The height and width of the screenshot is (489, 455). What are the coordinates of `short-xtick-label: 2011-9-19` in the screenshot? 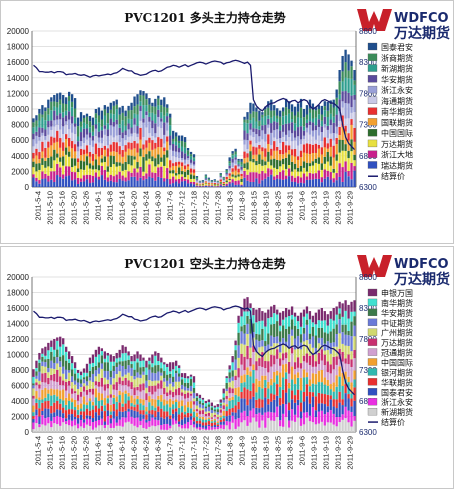 It's located at (325, 453).